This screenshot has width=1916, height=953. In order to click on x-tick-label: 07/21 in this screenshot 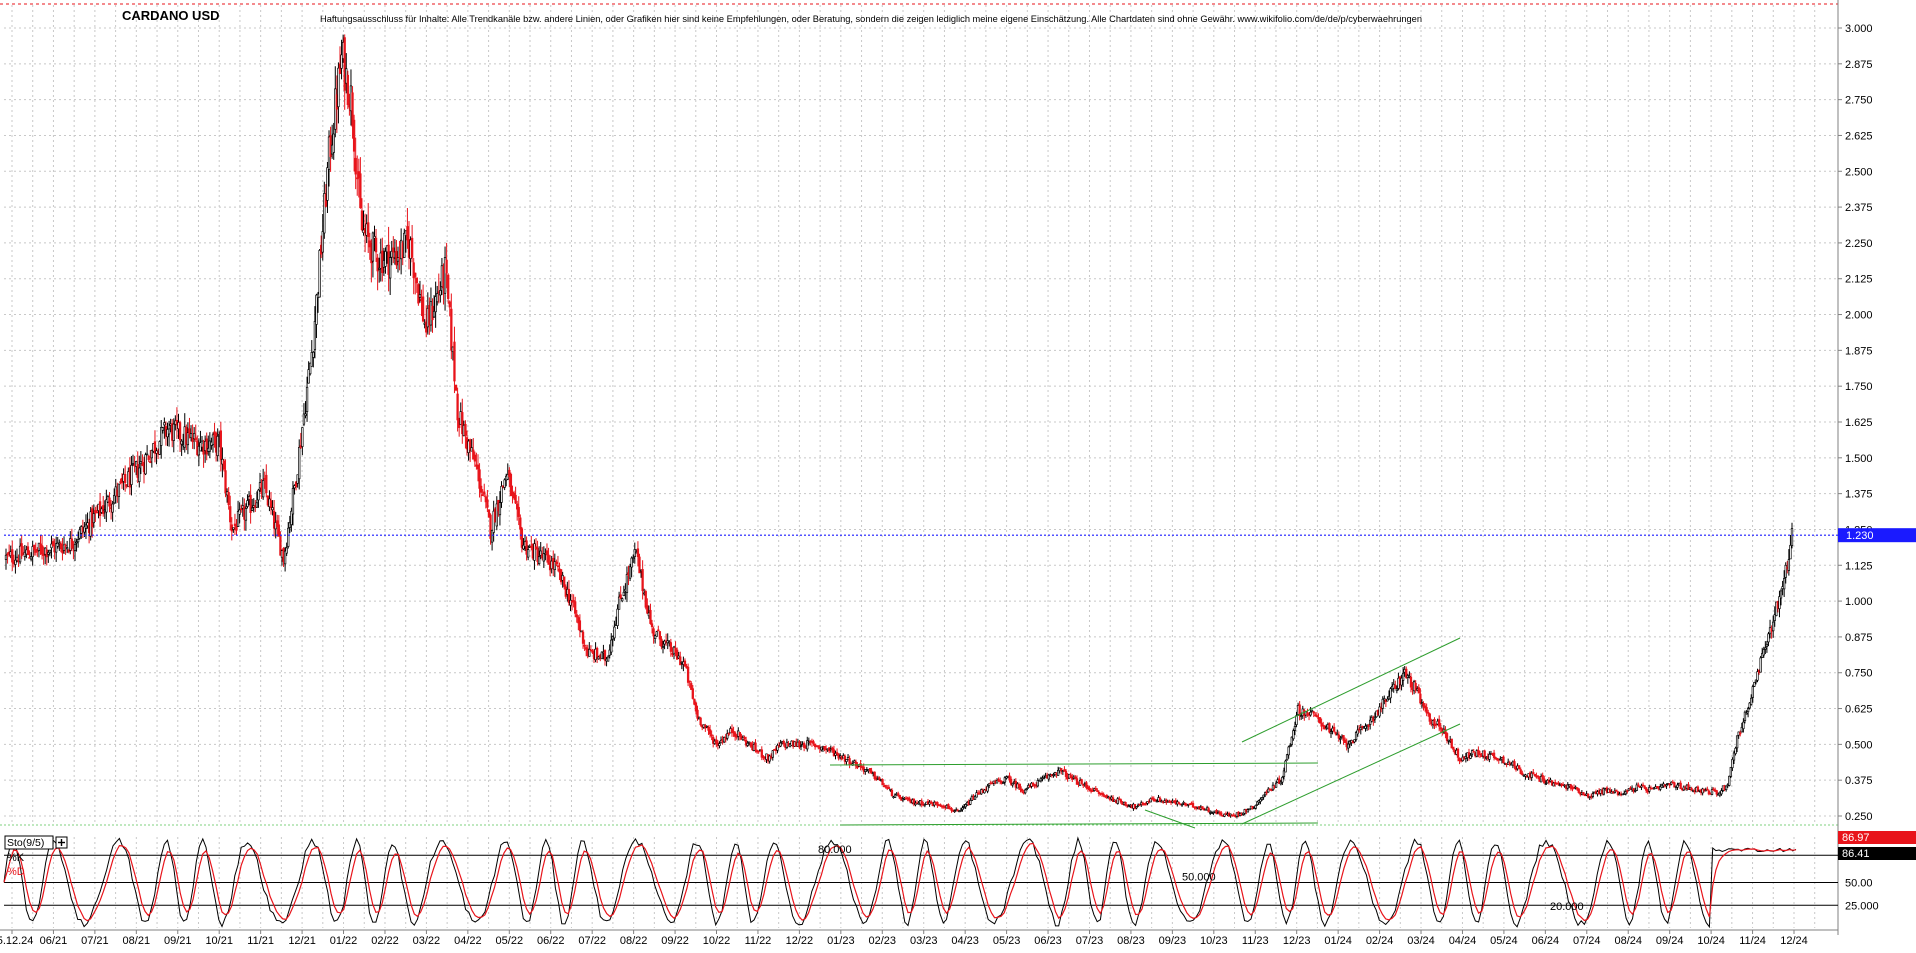, I will do `click(95, 941)`.